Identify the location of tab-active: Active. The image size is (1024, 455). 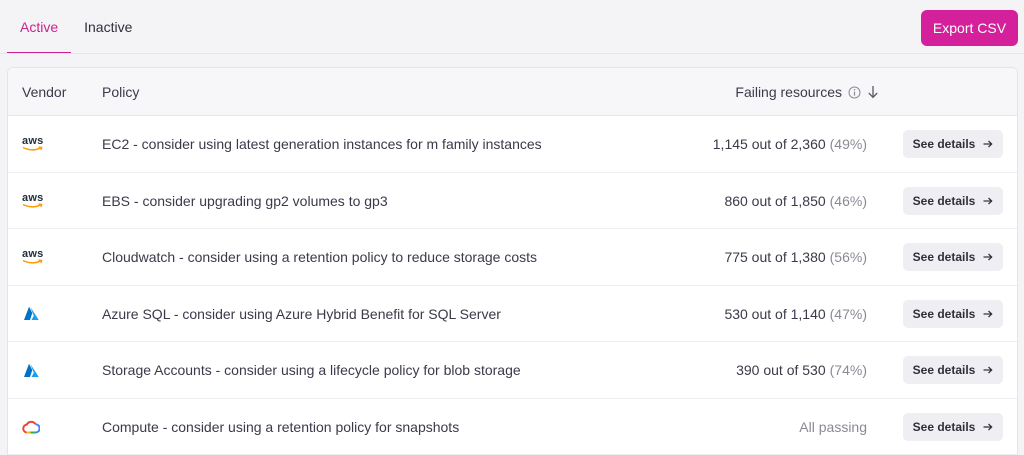
(39, 27).